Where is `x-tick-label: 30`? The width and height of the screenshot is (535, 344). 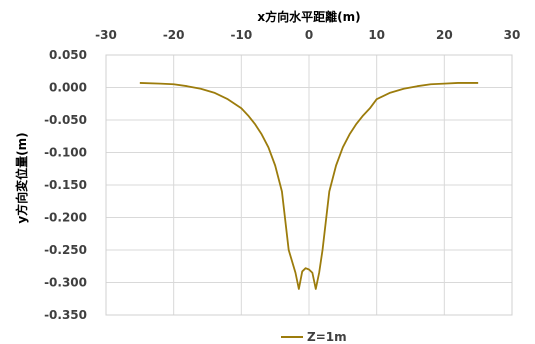
x-tick-label: 30 is located at coordinates (512, 35).